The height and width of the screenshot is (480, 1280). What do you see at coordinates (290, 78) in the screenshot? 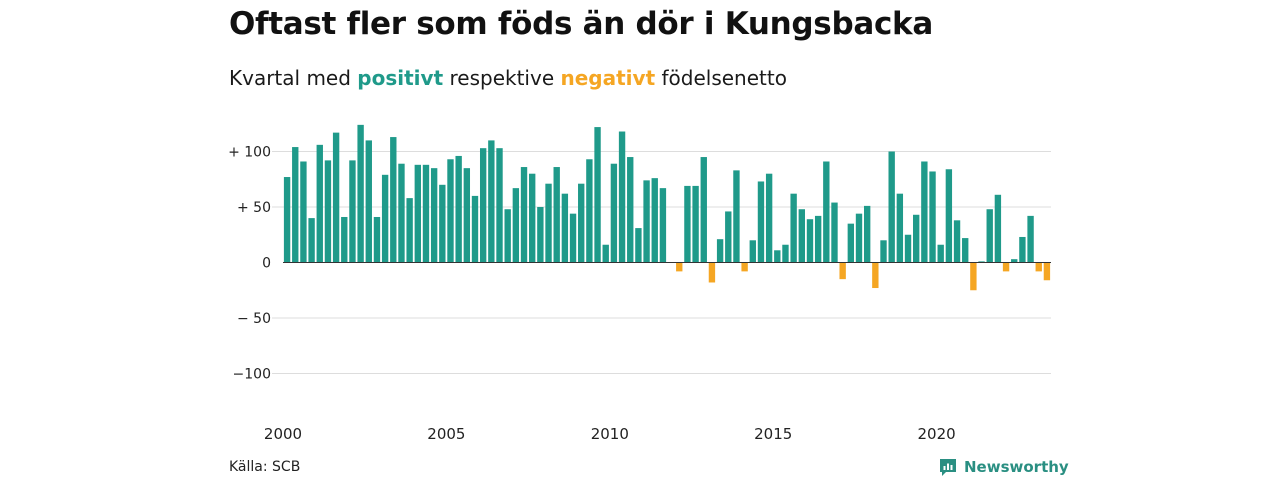
I see `subtitle-prefix: Kvartal med` at bounding box center [290, 78].